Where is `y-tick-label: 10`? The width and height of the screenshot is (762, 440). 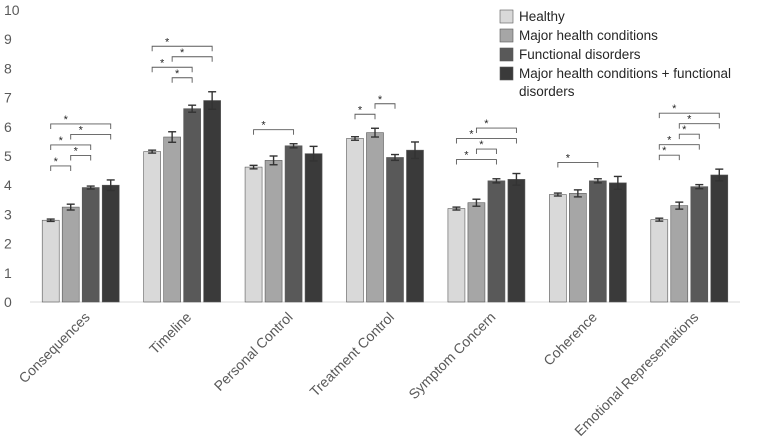
y-tick-label: 10 is located at coordinates (12, 10).